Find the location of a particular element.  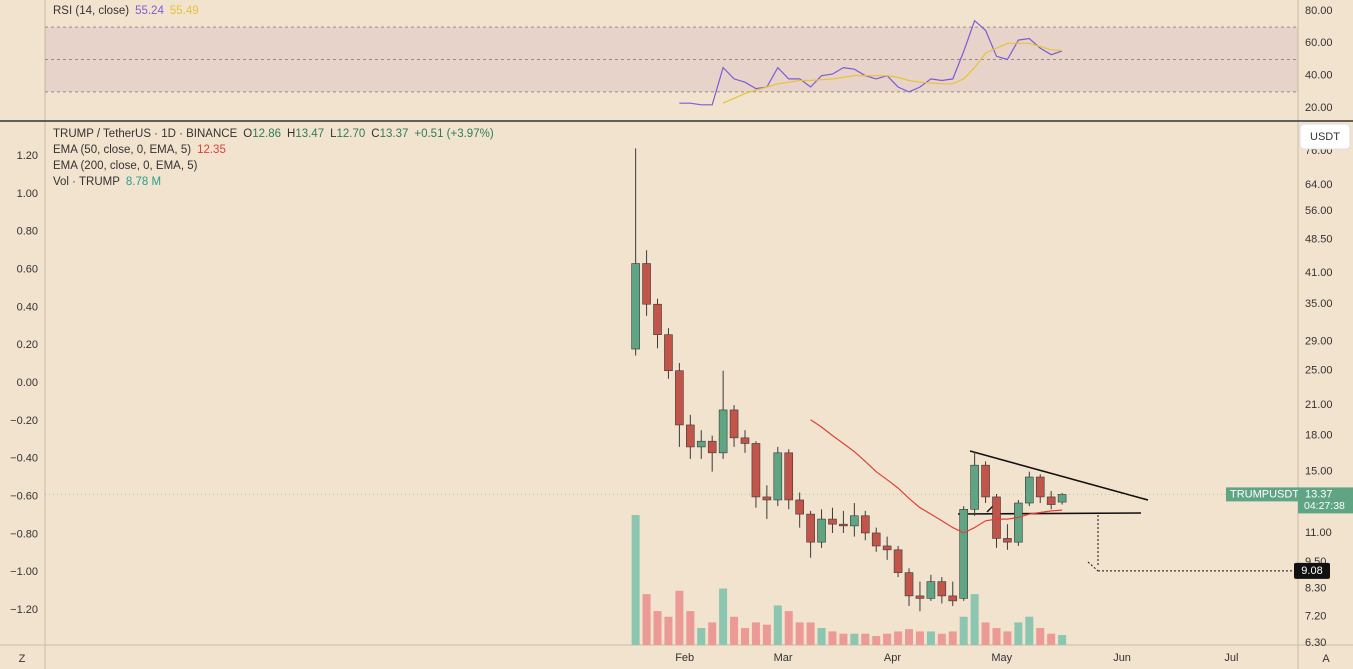

ohlc-key: O is located at coordinates (248, 134).